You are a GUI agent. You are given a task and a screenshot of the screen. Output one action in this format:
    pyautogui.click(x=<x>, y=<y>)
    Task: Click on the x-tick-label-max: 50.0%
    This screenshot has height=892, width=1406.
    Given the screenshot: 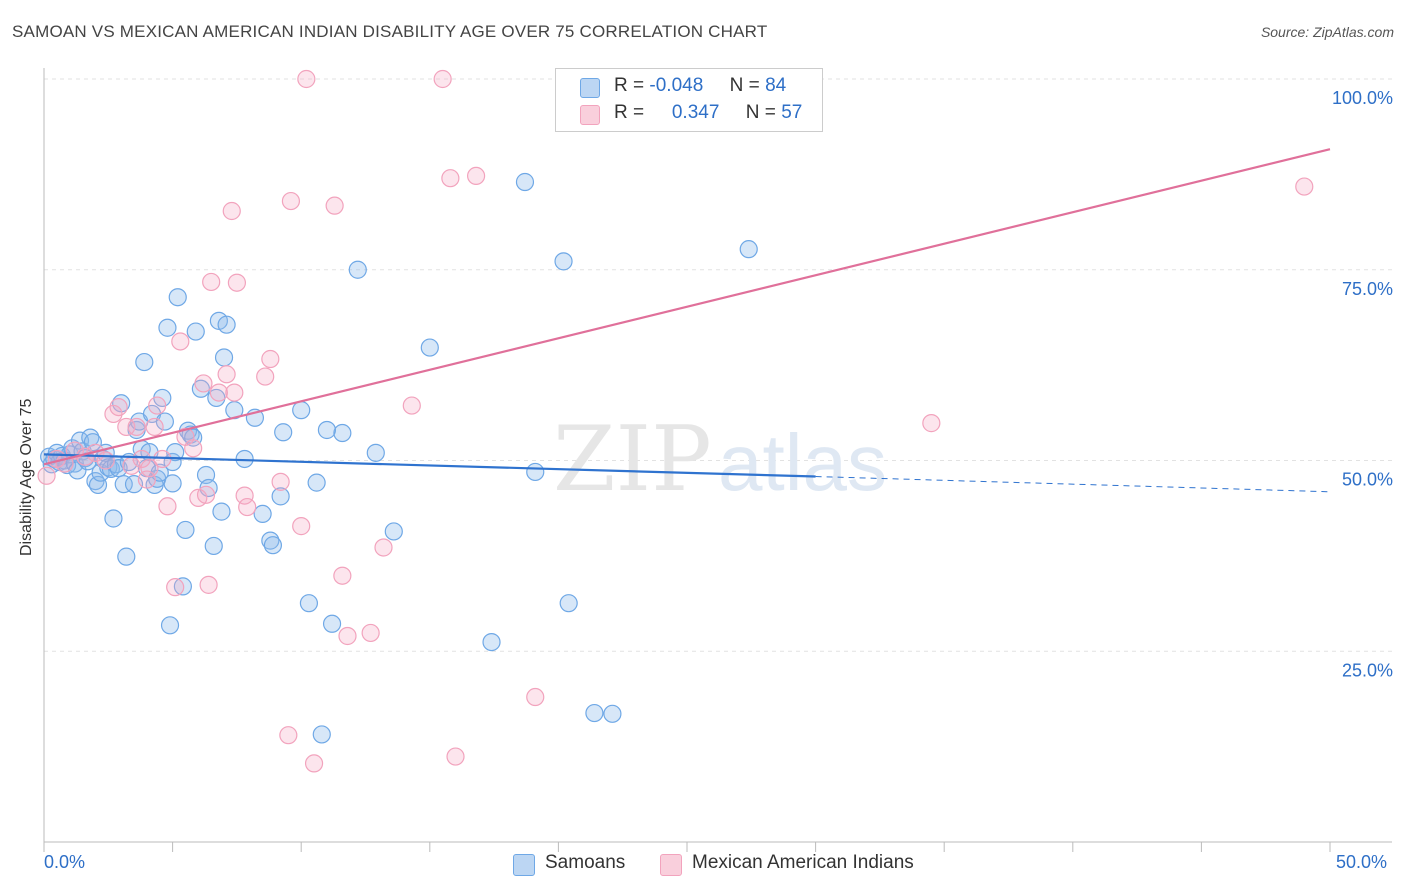 What is the action you would take?
    pyautogui.click(x=1362, y=862)
    